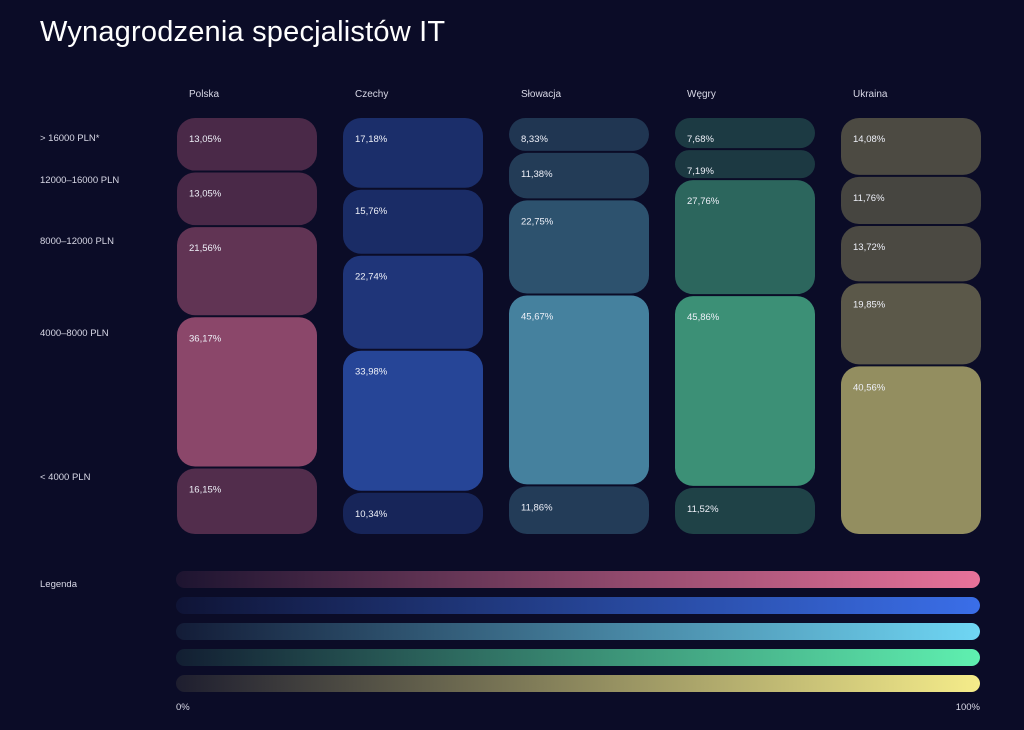 The image size is (1024, 730). Describe the element at coordinates (79, 180) in the screenshot. I see `band-label-1: 12000–16000 PLN` at that location.